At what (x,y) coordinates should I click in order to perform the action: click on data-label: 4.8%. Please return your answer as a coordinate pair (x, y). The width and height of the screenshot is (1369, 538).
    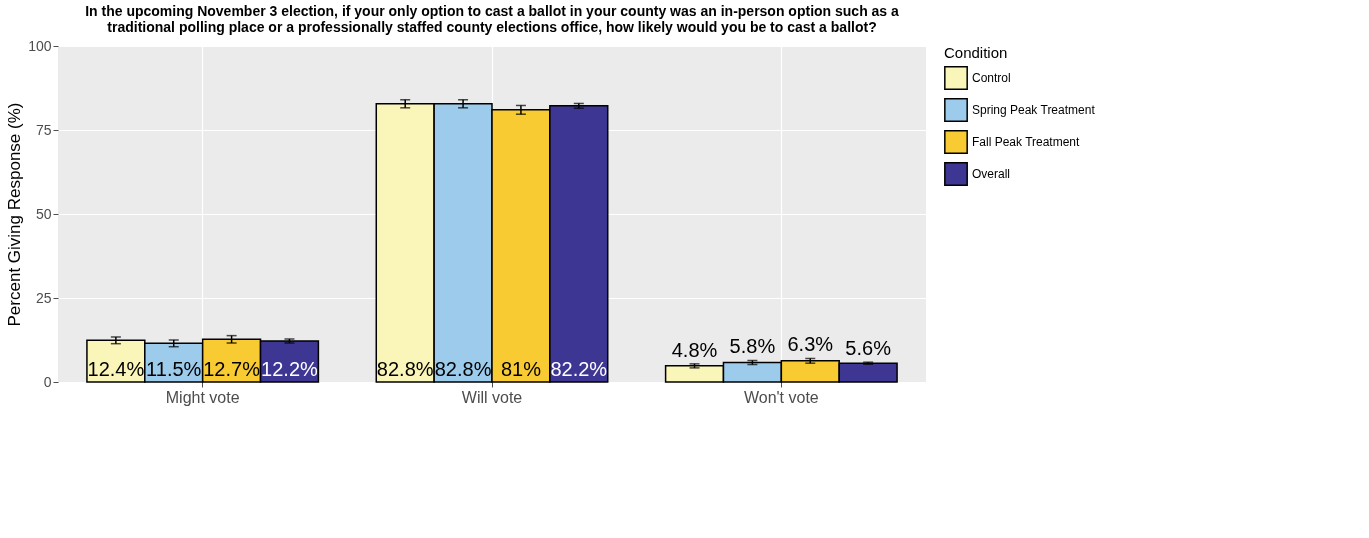
    Looking at the image, I should click on (694, 349).